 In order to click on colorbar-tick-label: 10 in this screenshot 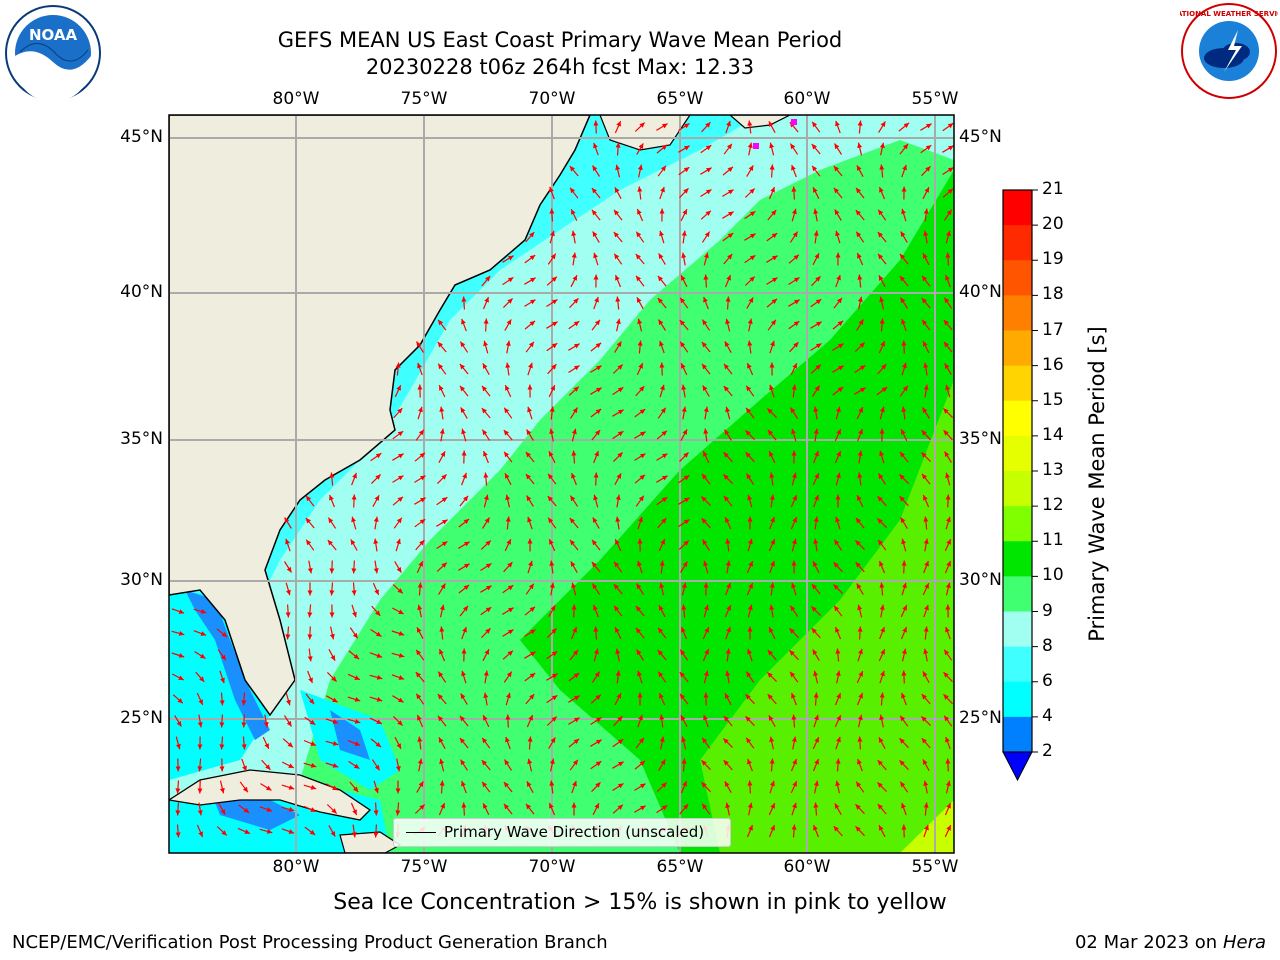, I will do `click(1053, 575)`.